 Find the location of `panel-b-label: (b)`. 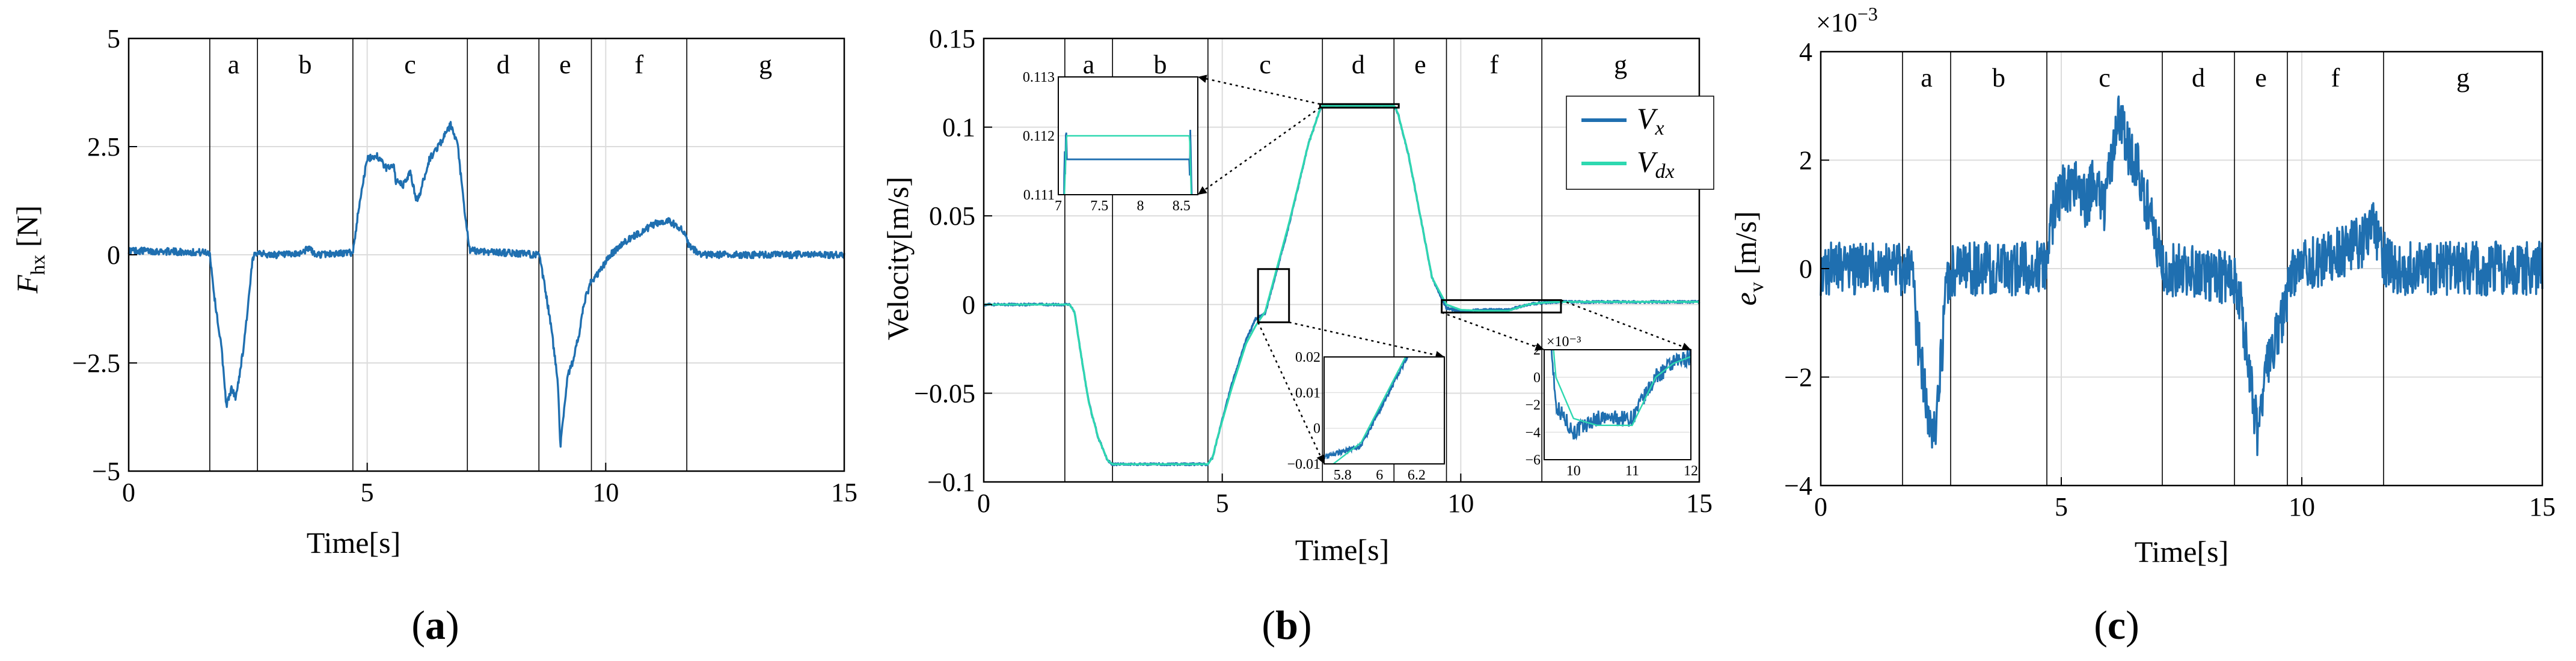

panel-b-label: (b) is located at coordinates (1286, 625).